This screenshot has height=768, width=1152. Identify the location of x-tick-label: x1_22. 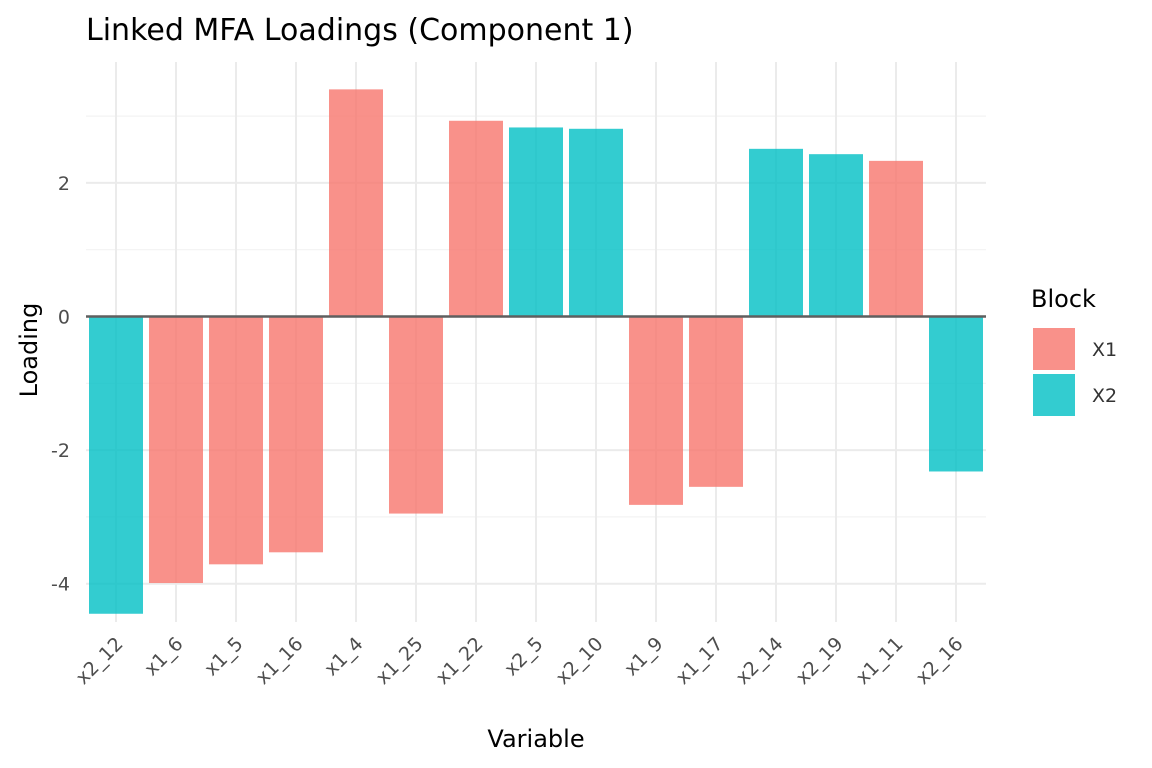
(460, 661).